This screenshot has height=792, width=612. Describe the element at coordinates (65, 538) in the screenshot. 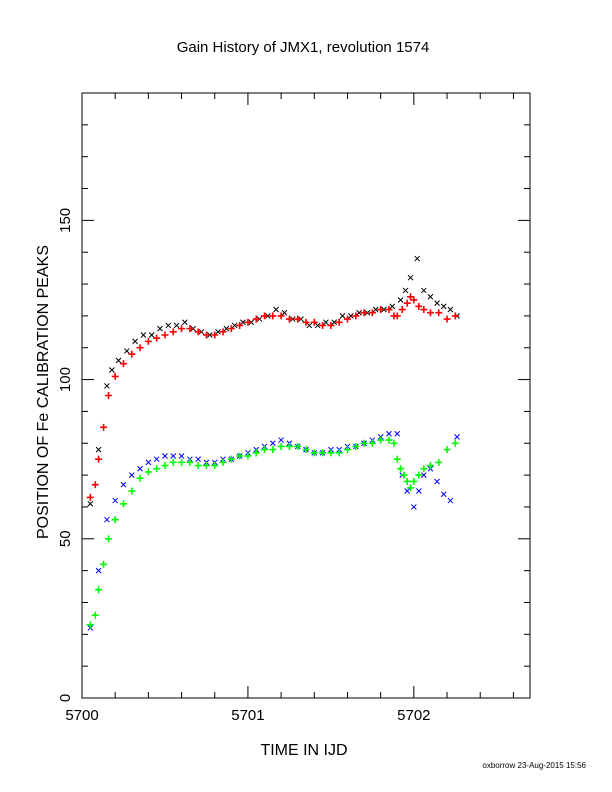

I see `y-tick-label: 50` at that location.